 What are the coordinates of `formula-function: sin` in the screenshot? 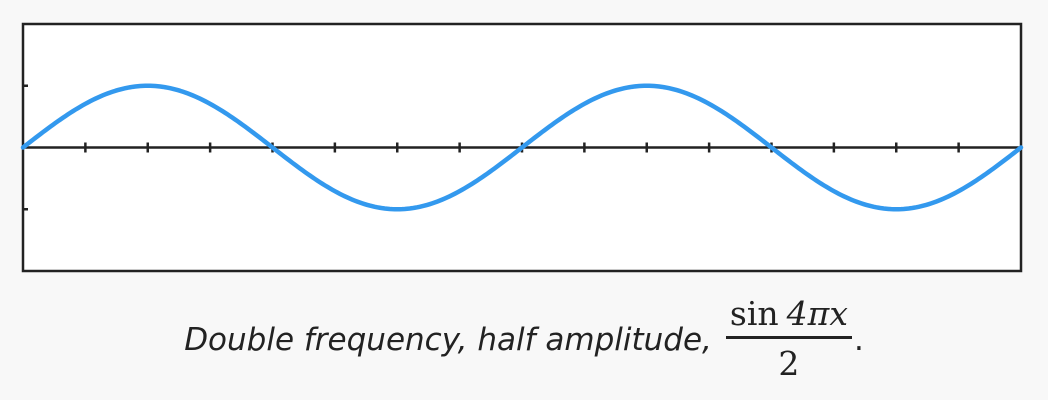 It's located at (754, 313).